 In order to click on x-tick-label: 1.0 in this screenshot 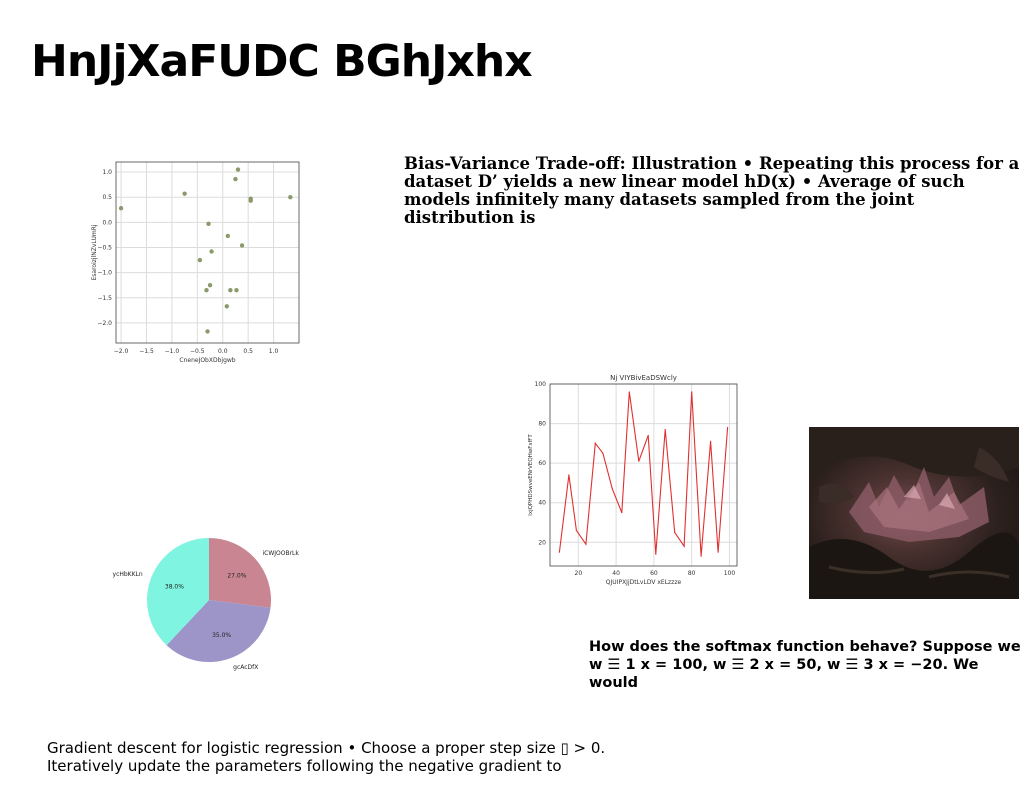, I will do `click(274, 351)`.